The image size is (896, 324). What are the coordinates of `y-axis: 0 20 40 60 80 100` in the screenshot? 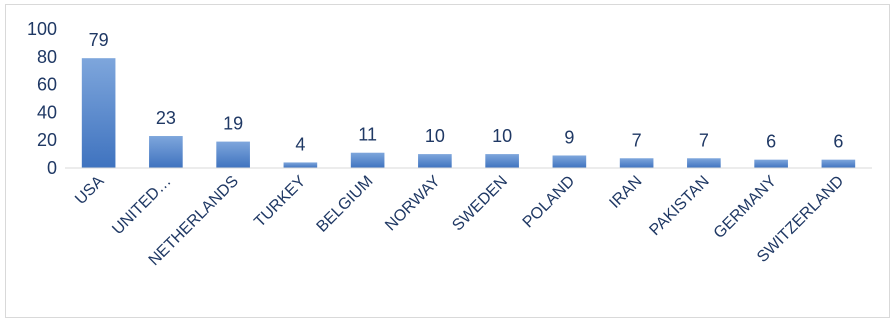 It's located at (42, 98).